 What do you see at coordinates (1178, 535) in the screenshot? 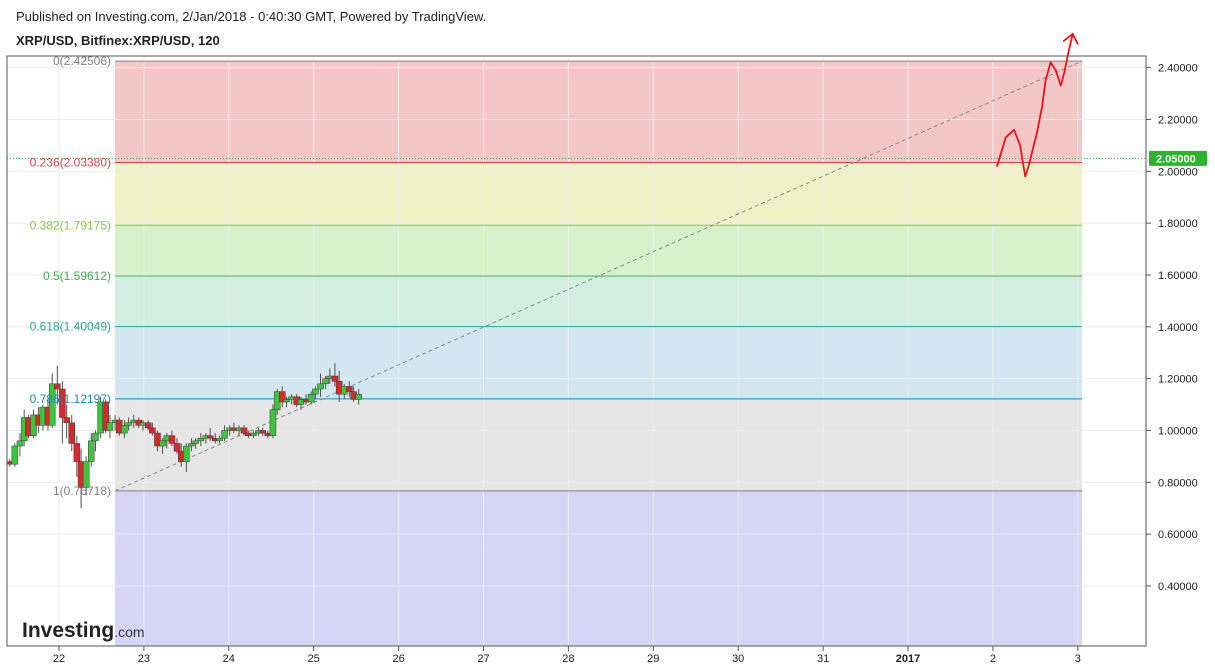
I see `y-tick-label: 0.60000` at bounding box center [1178, 535].